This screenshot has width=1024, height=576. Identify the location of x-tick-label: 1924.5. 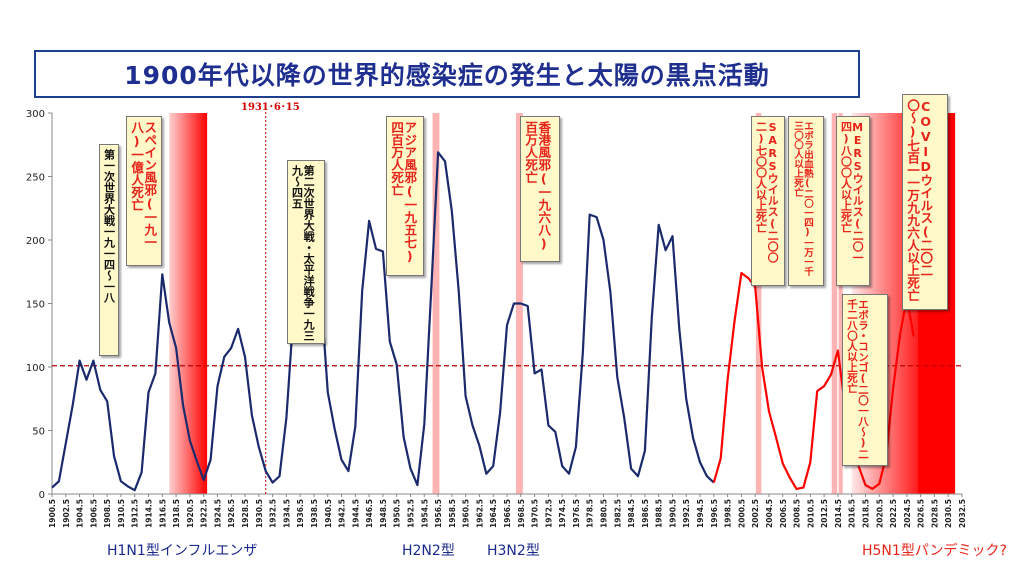
(217, 513).